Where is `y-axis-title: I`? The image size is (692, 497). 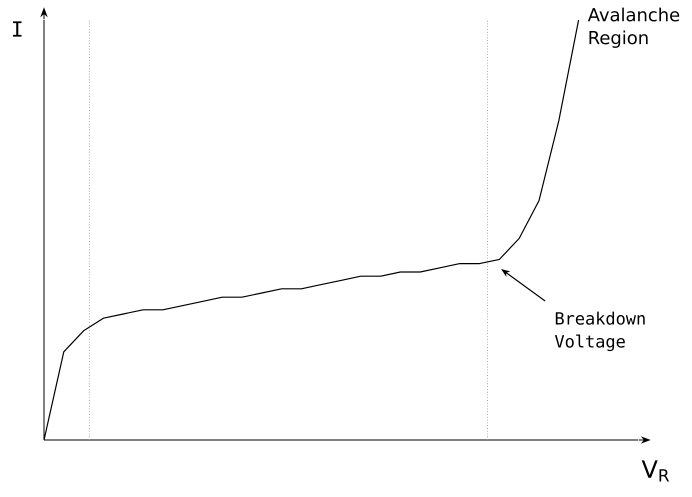
y-axis-title: I is located at coordinates (17, 29).